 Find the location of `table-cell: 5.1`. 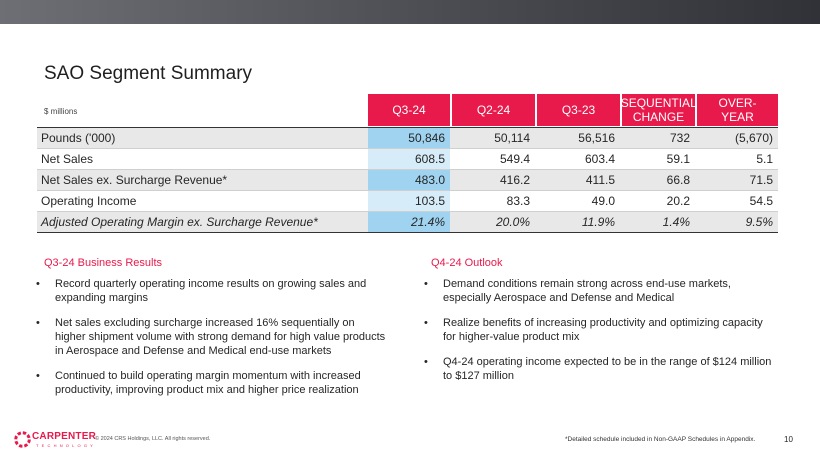

table-cell: 5.1 is located at coordinates (764, 159).